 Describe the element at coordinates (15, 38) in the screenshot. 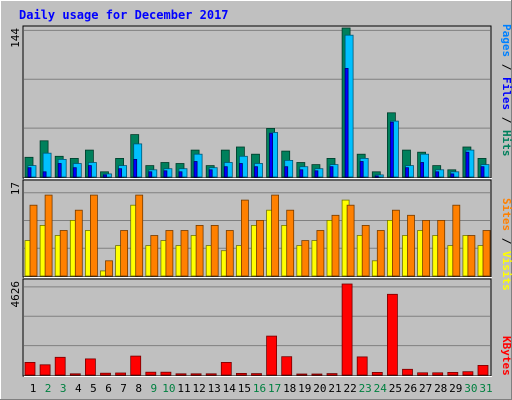

I see `panel-hits-max-label: 144` at that location.